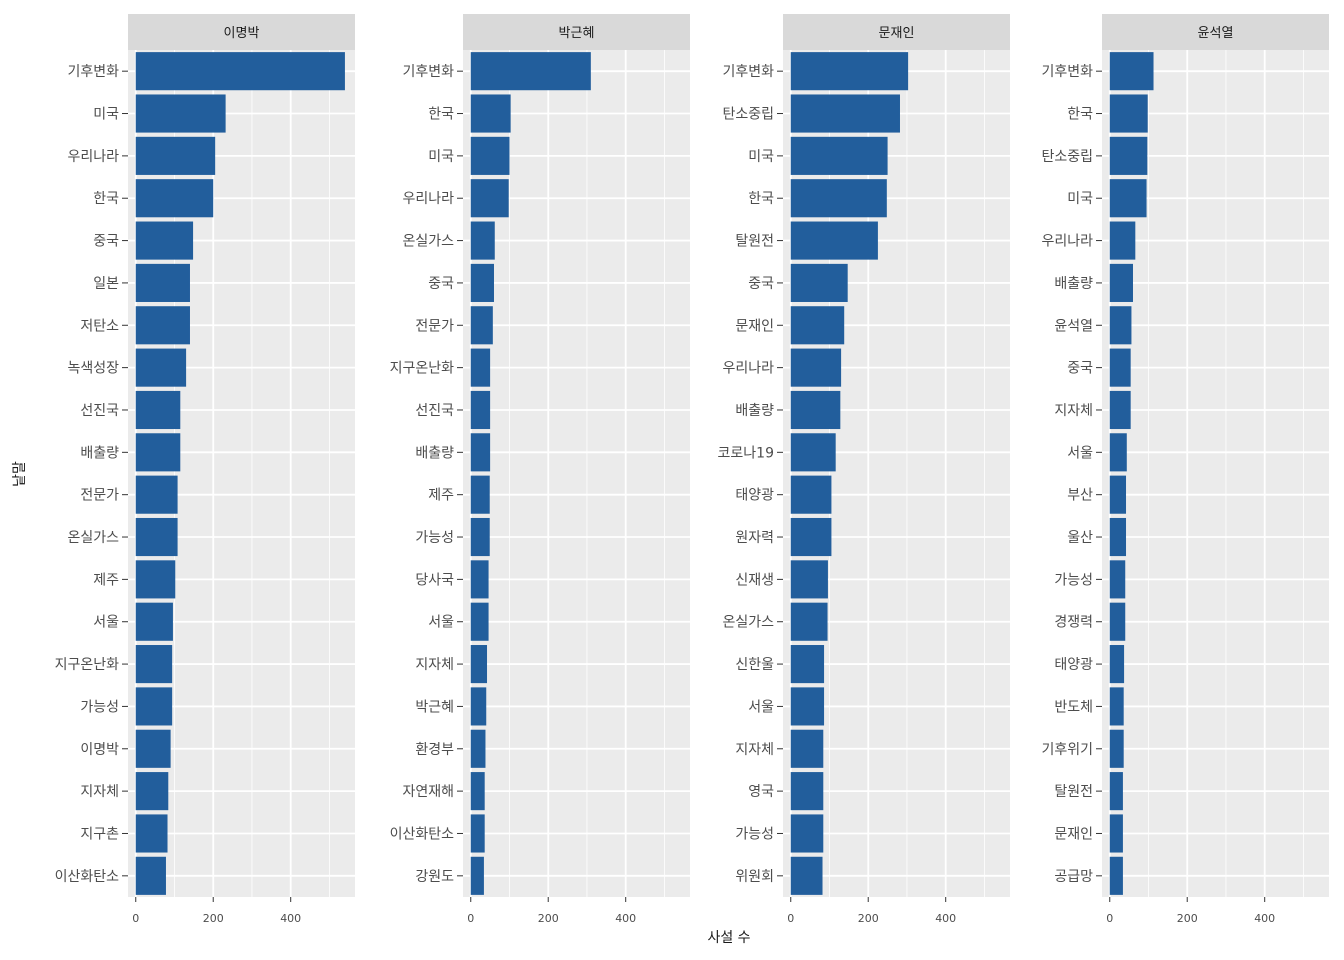  I want to click on y-tick-label: 위원회, so click(754, 877).